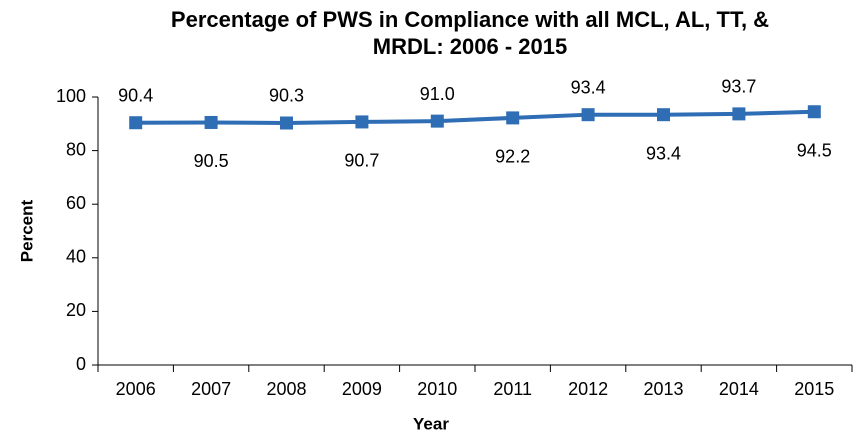 Image resolution: width=862 pixels, height=437 pixels. I want to click on y-tick-label: 80, so click(76, 149).